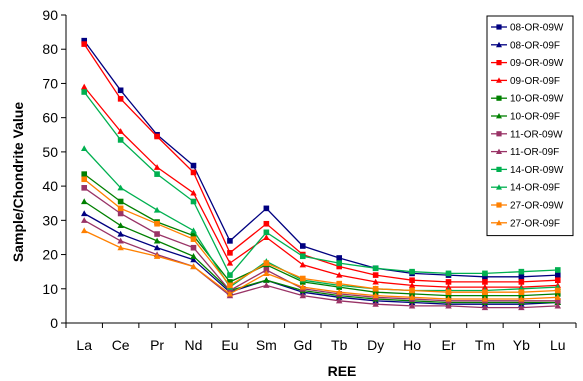  I want to click on y-tick-label: 90, so click(50, 15).